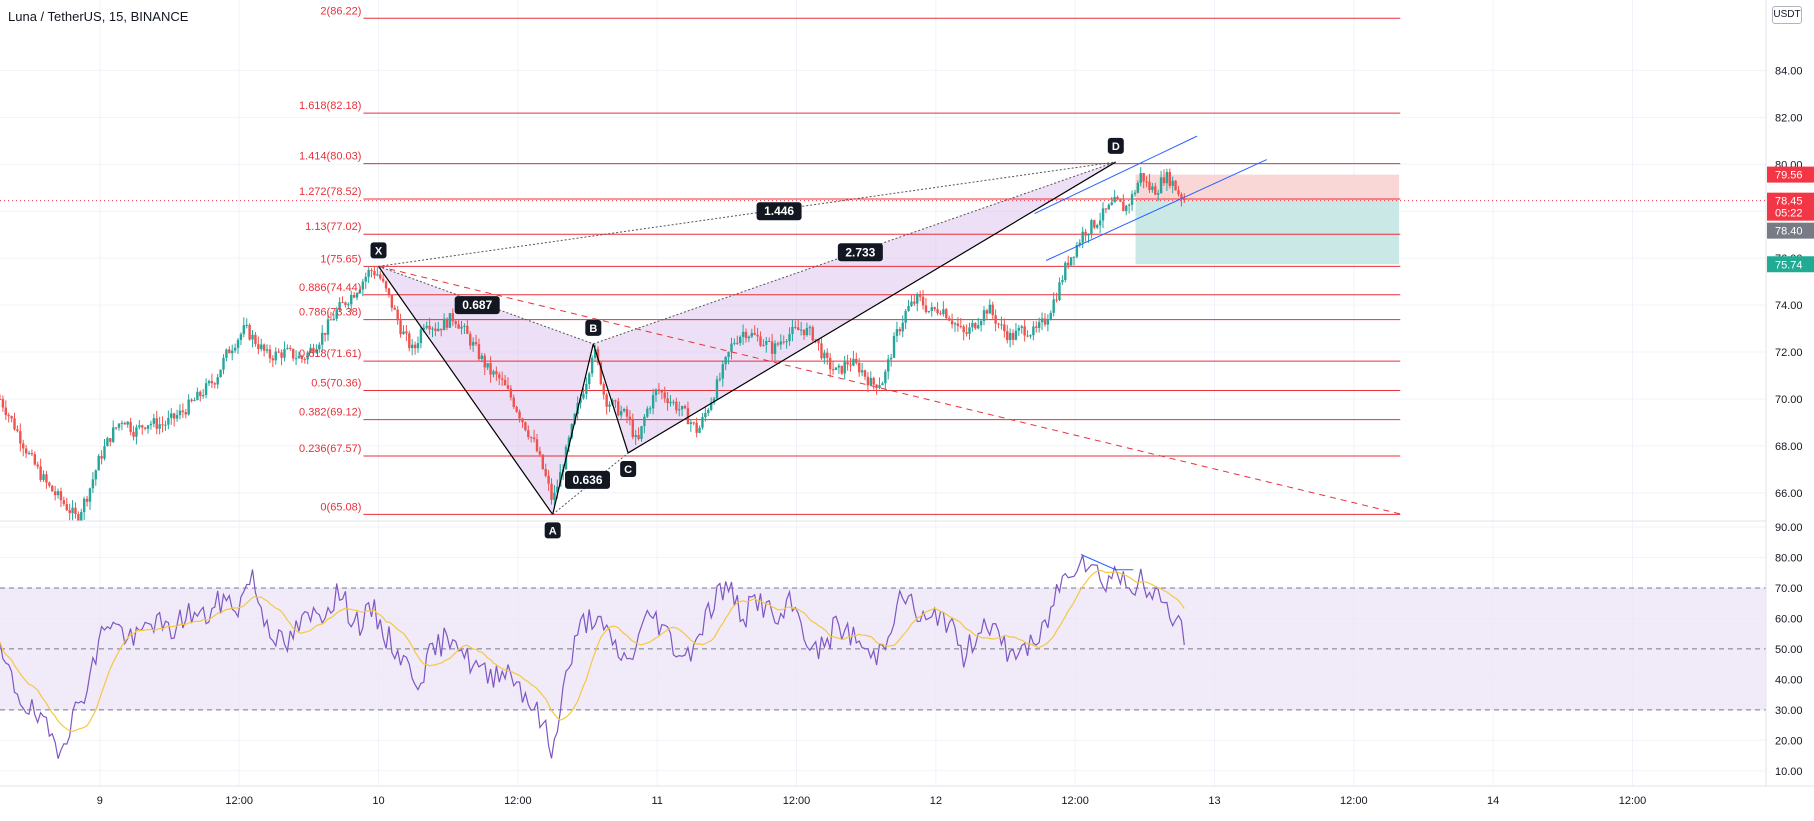 The width and height of the screenshot is (1814, 821). What do you see at coordinates (936, 801) in the screenshot?
I see `time-tick-label: 12` at bounding box center [936, 801].